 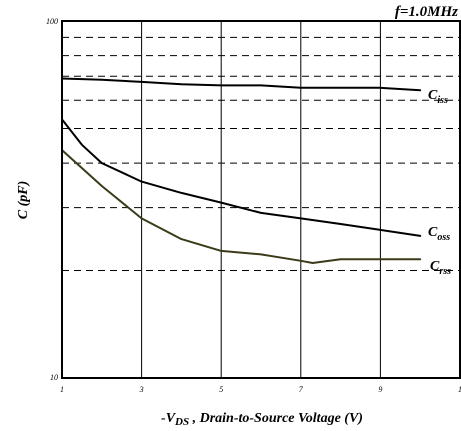 What do you see at coordinates (169, 418) in the screenshot?
I see `x-axis-label-prefix: -V` at bounding box center [169, 418].